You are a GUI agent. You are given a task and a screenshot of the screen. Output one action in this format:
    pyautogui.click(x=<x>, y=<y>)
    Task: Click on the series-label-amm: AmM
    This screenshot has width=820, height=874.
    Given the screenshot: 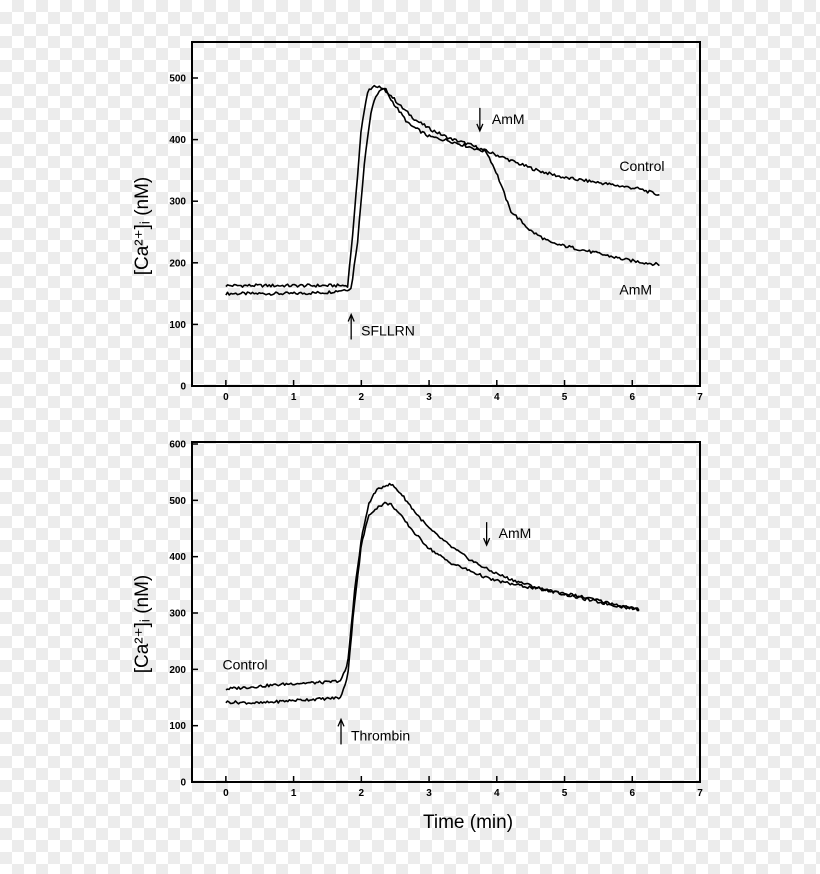 What is the action you would take?
    pyautogui.click(x=635, y=290)
    